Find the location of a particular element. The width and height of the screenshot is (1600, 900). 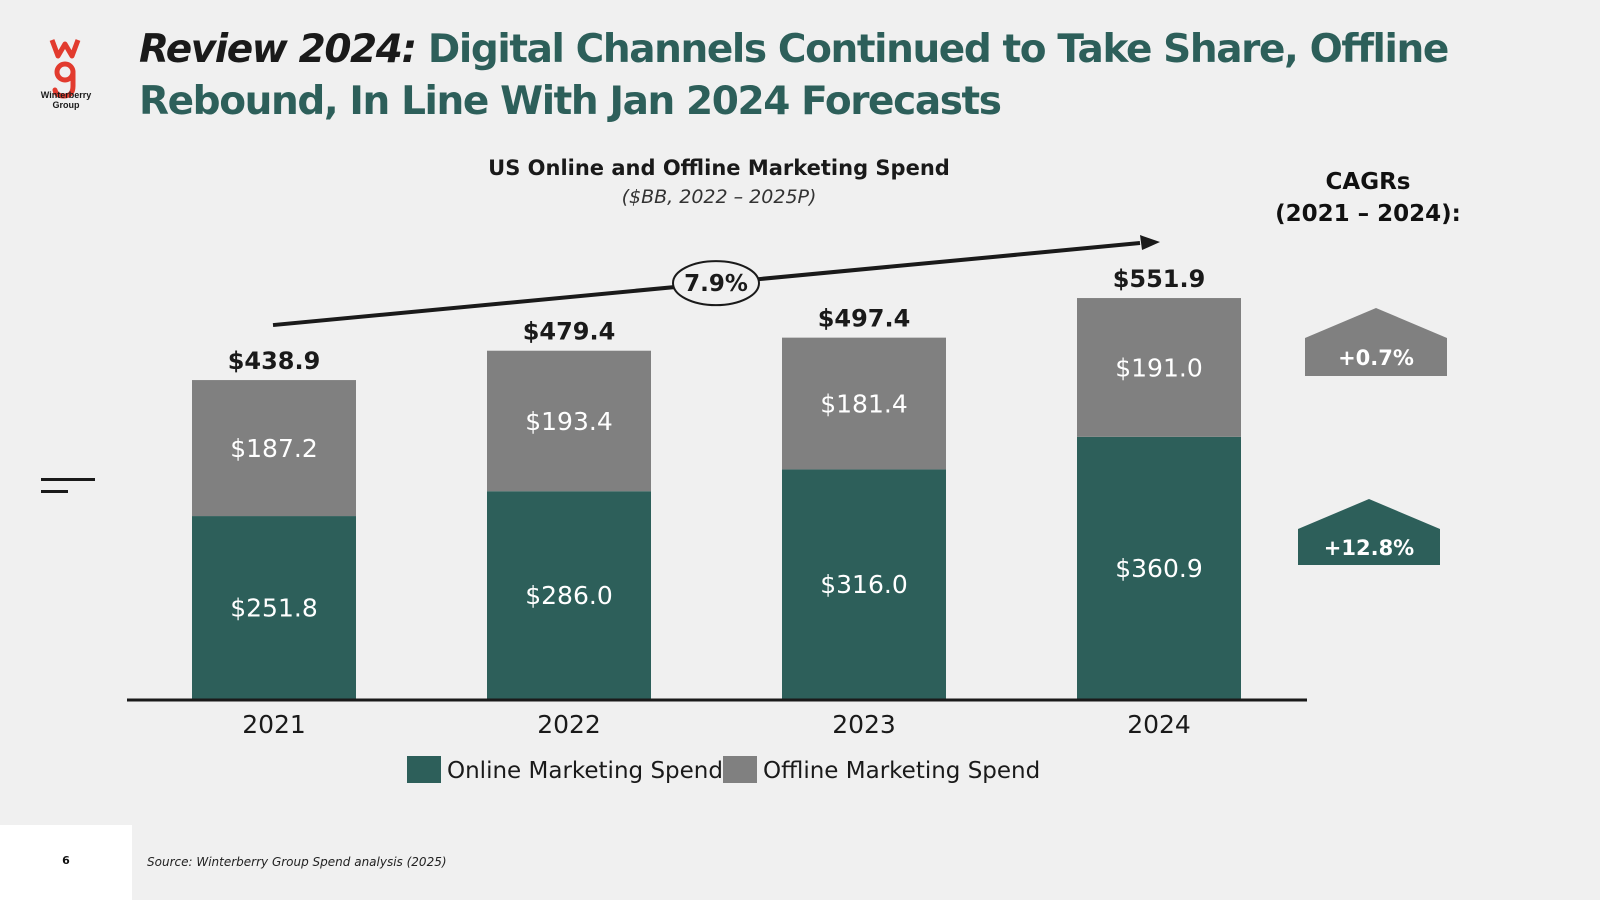

bar-offline-2022 is located at coordinates (569, 421).